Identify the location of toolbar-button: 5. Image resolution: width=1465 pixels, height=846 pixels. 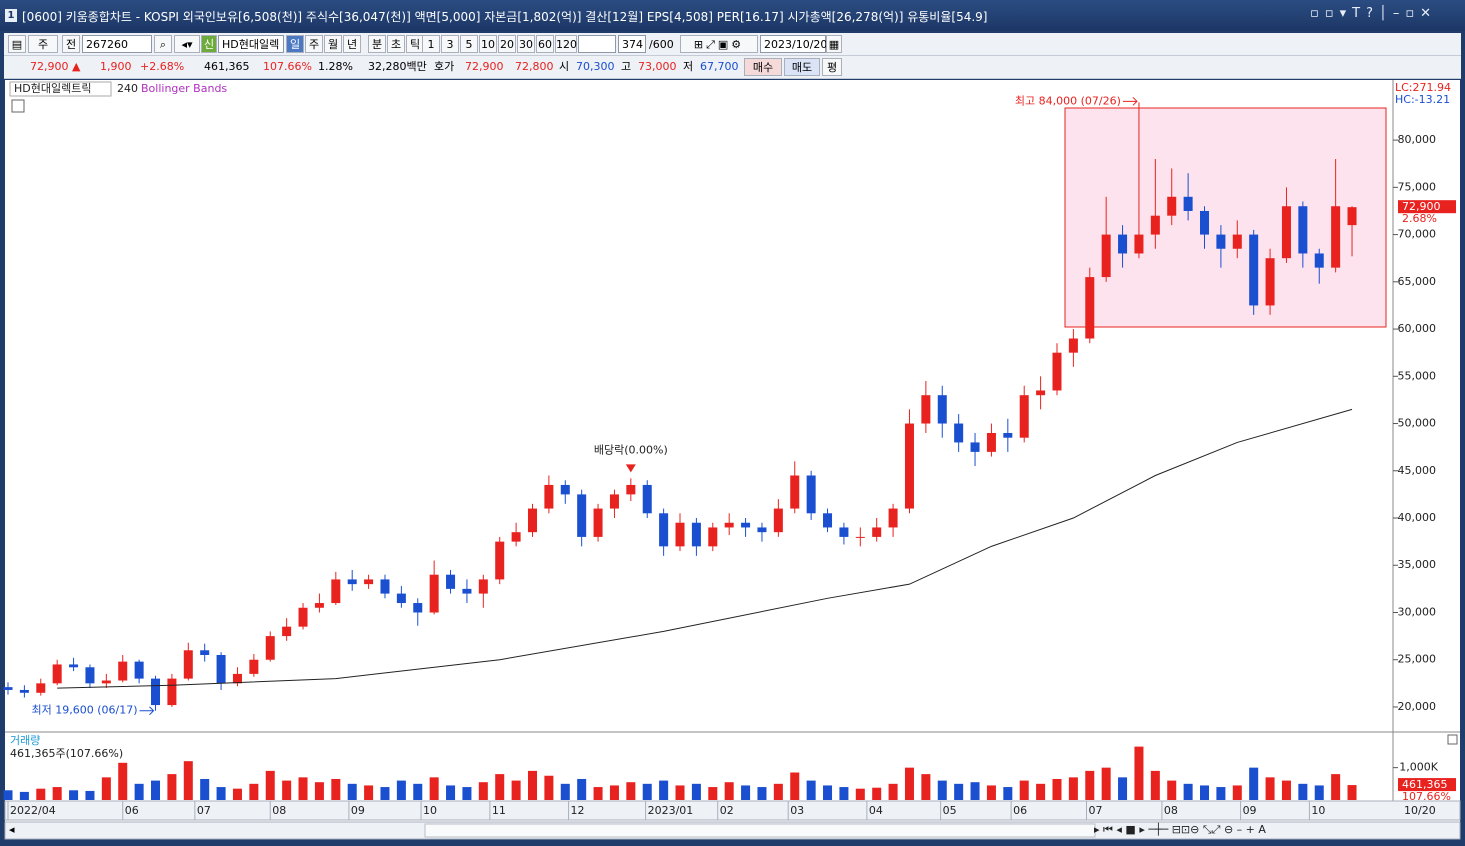
(469, 44).